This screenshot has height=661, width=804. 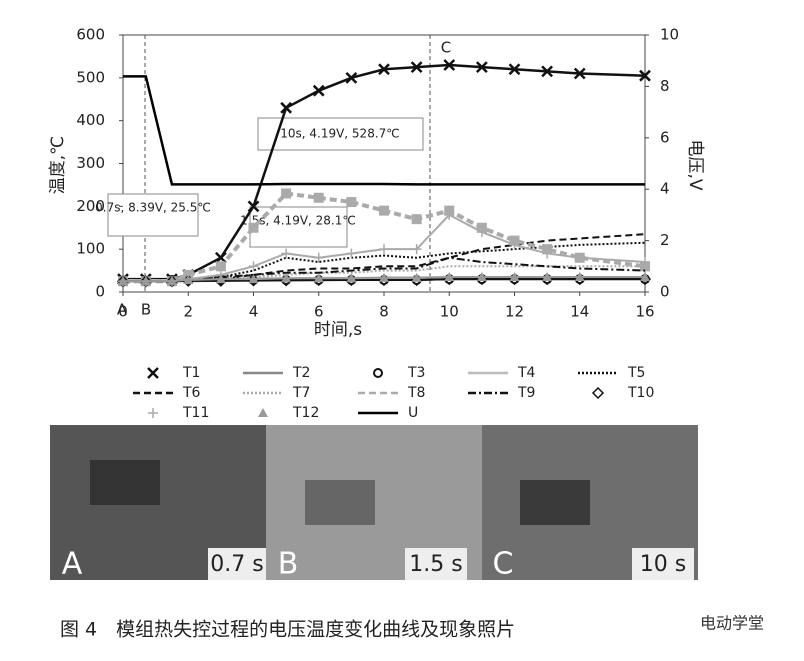 I want to click on annotation: 1.5s, 4.19V, 28.1℃, so click(x=298, y=221).